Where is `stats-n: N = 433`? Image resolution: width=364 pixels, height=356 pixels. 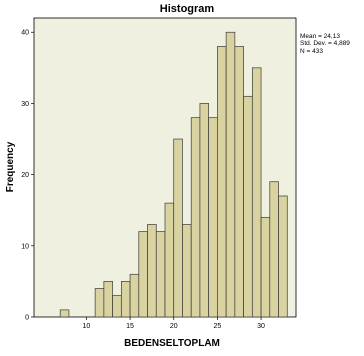
stats-n: N = 433 is located at coordinates (311, 51).